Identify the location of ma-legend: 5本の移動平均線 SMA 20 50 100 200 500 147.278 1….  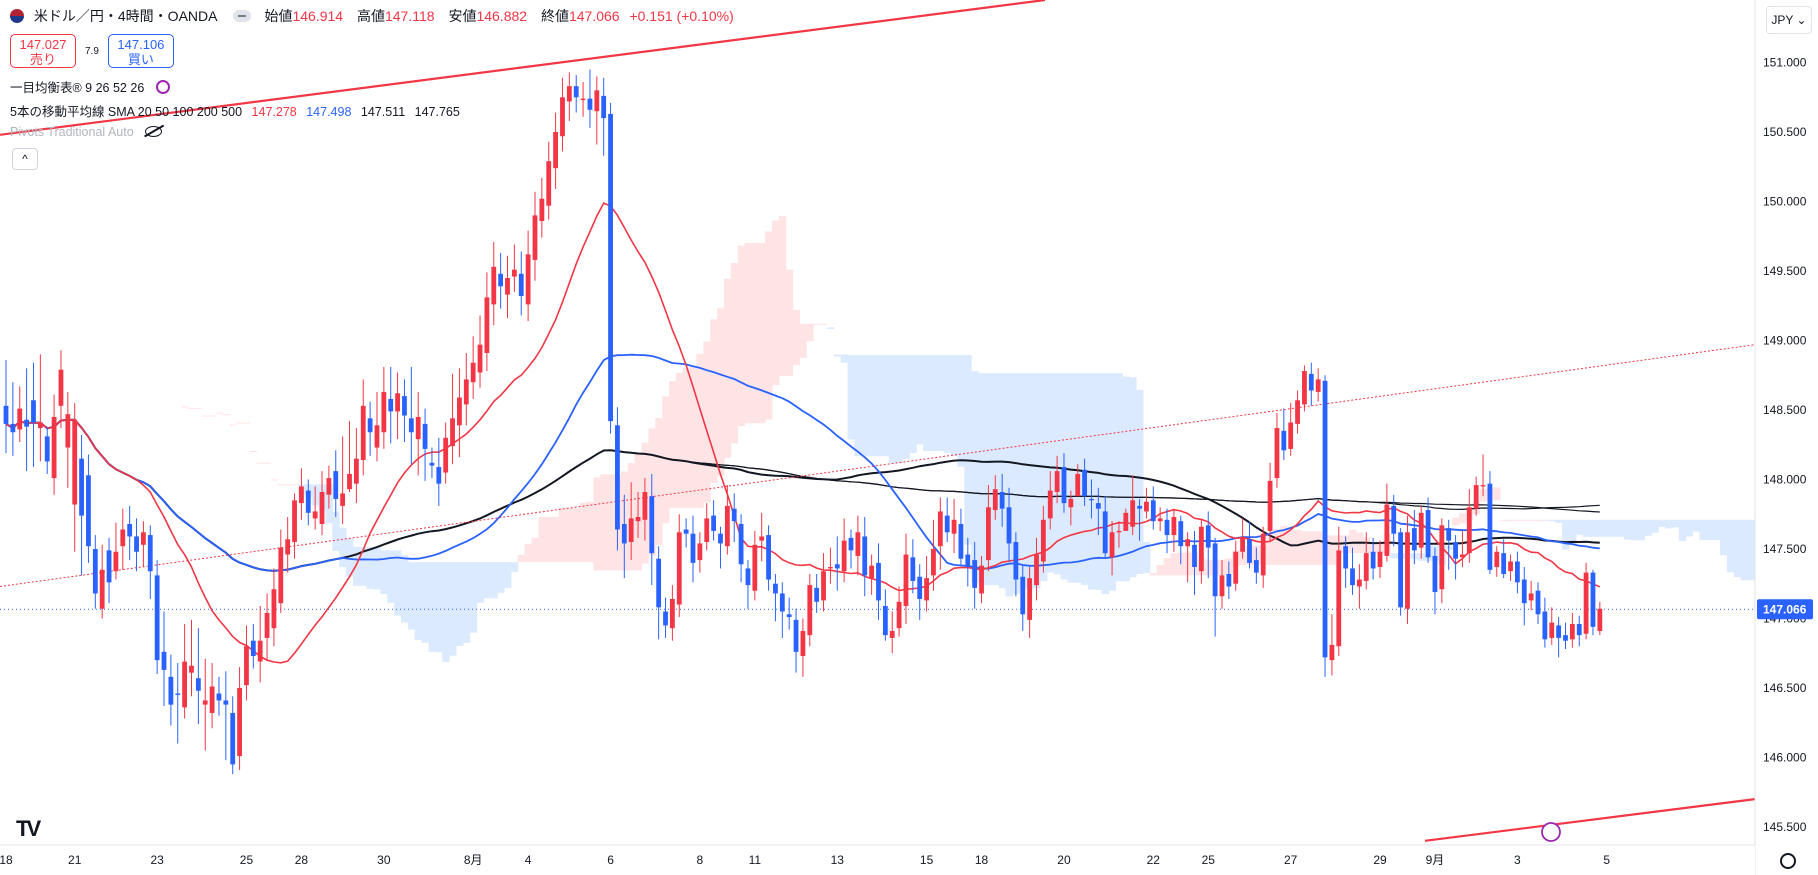
(235, 110).